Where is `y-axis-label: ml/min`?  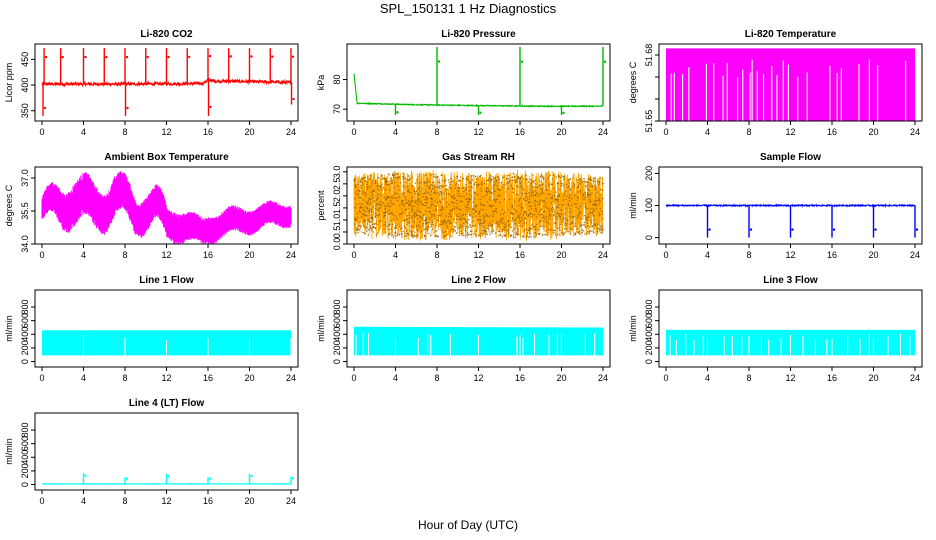 y-axis-label: ml/min is located at coordinates (9, 451).